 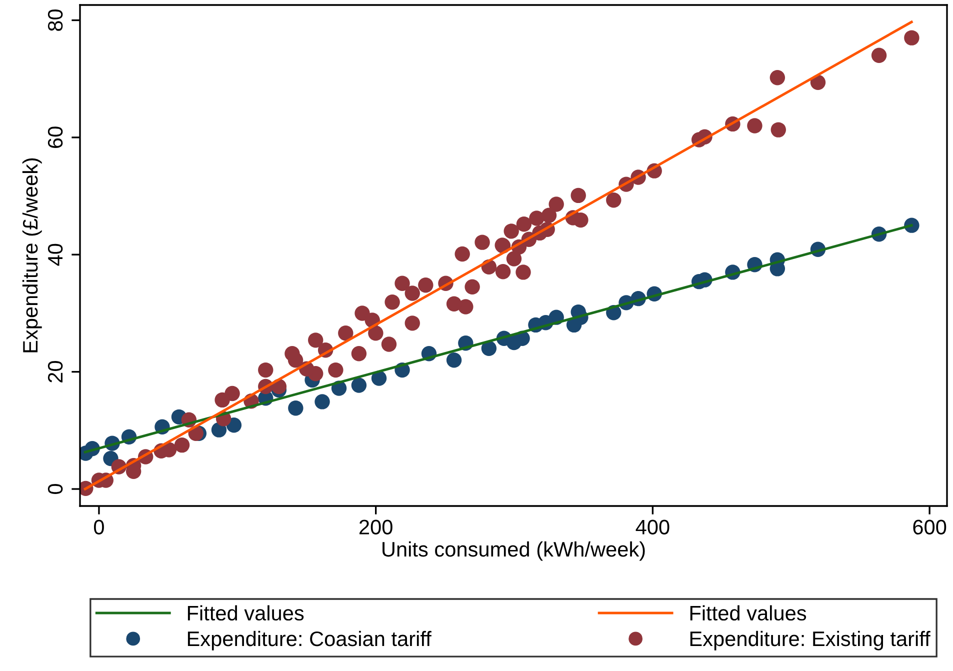 What do you see at coordinates (653, 527) in the screenshot?
I see `x-tick-label: 400` at bounding box center [653, 527].